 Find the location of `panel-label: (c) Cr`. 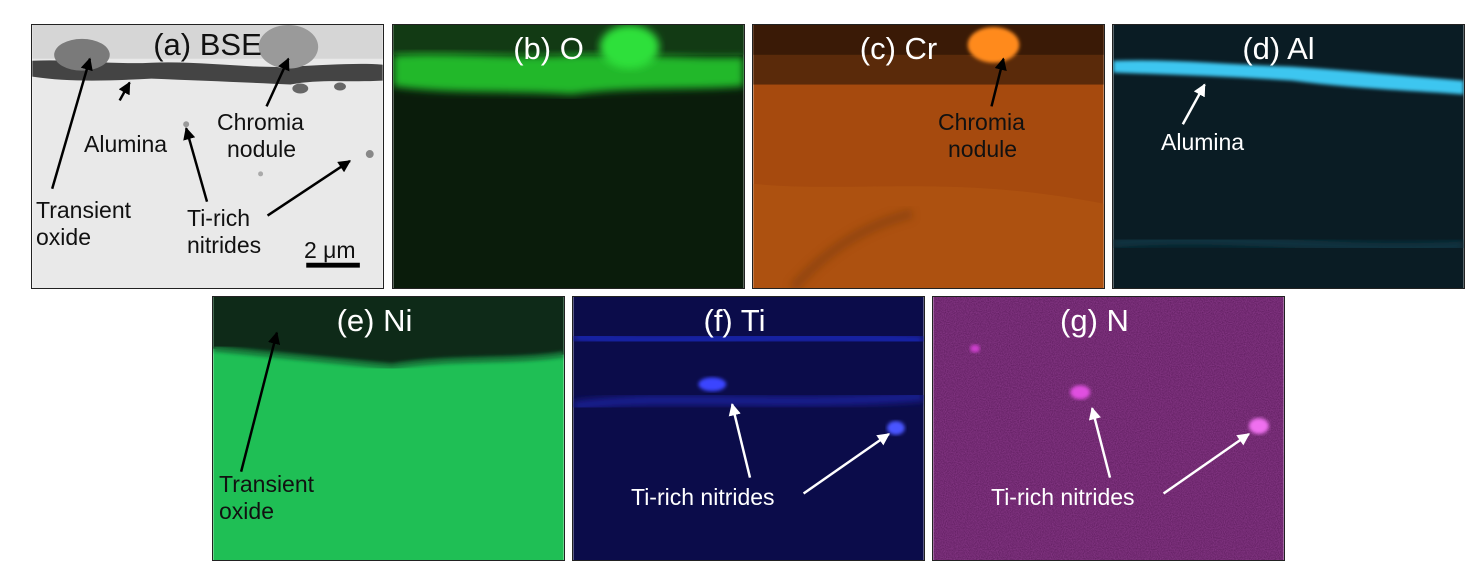

panel-label: (c) Cr is located at coordinates (898, 48).